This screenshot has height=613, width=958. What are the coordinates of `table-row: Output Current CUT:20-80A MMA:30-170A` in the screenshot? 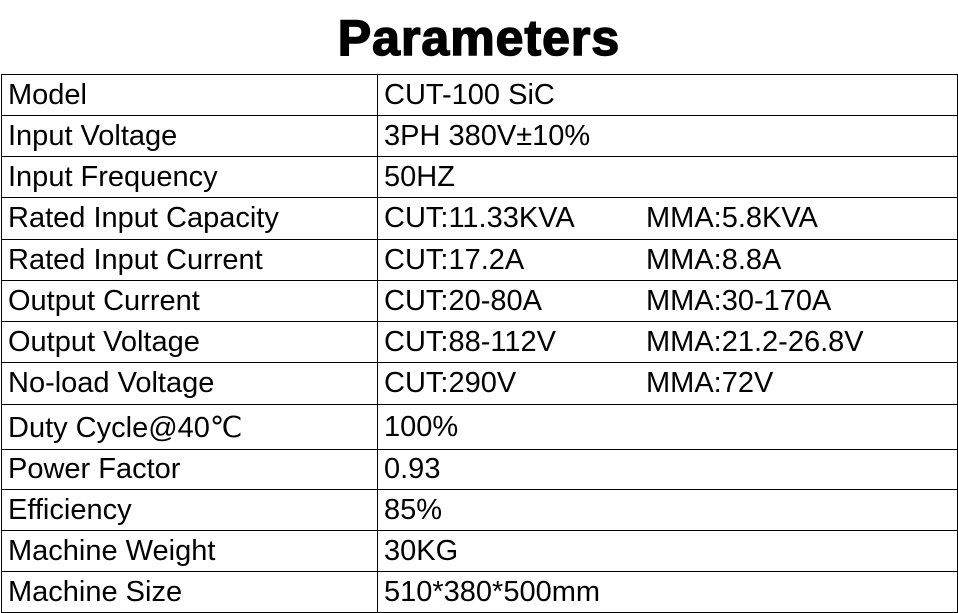 It's located at (479, 301).